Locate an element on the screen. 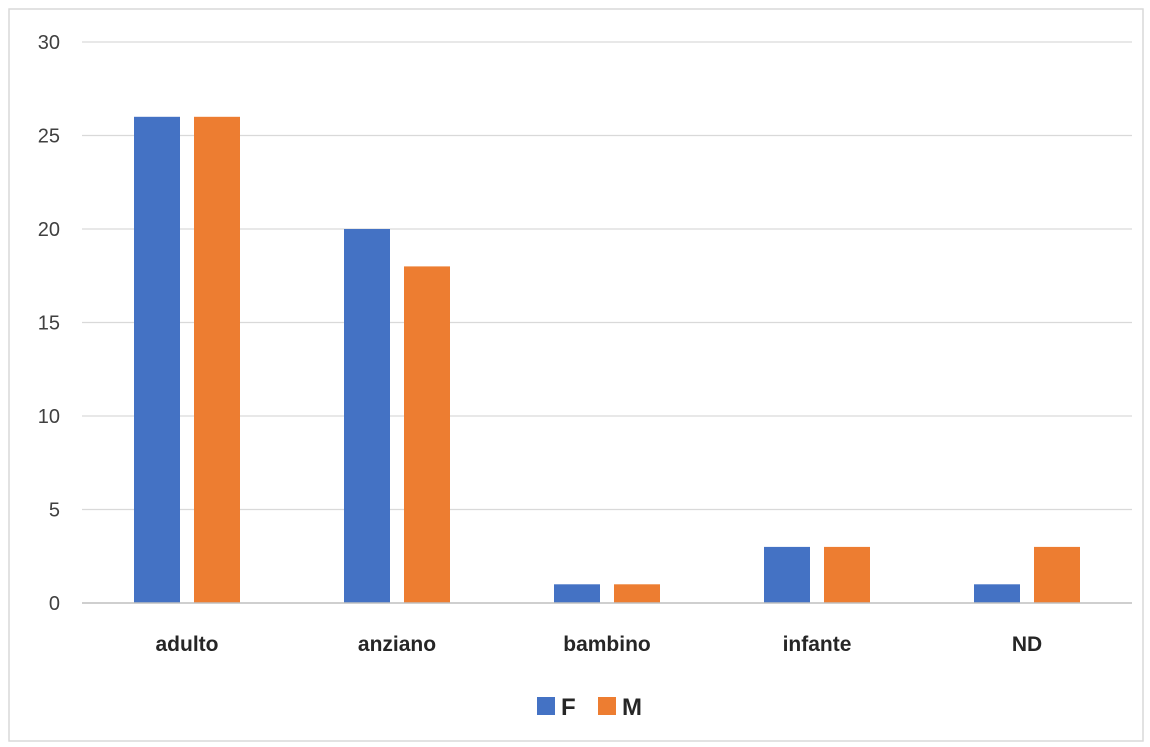 The height and width of the screenshot is (747, 1150). legend-swatch-f is located at coordinates (546, 706).